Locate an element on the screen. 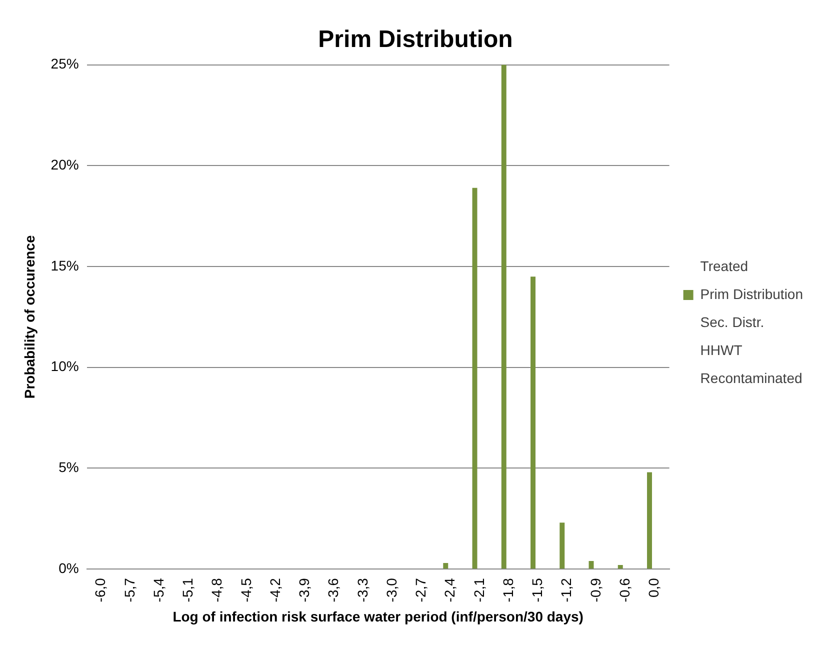  x-tick-label: -5,7 is located at coordinates (129, 590).